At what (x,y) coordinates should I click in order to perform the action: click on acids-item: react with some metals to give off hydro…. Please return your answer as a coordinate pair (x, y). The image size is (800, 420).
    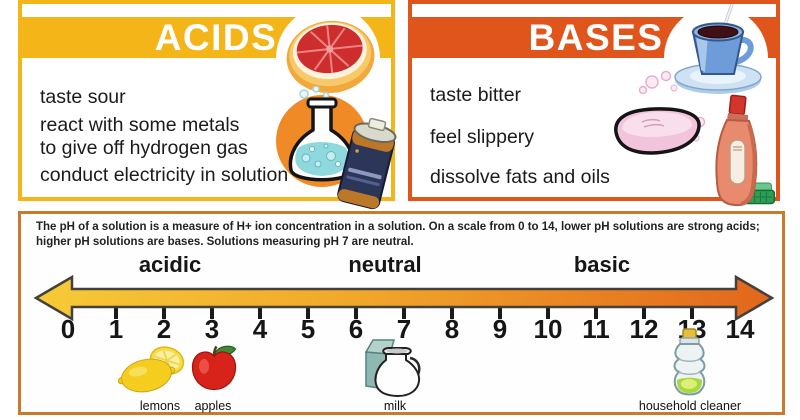
    Looking at the image, I should click on (144, 136).